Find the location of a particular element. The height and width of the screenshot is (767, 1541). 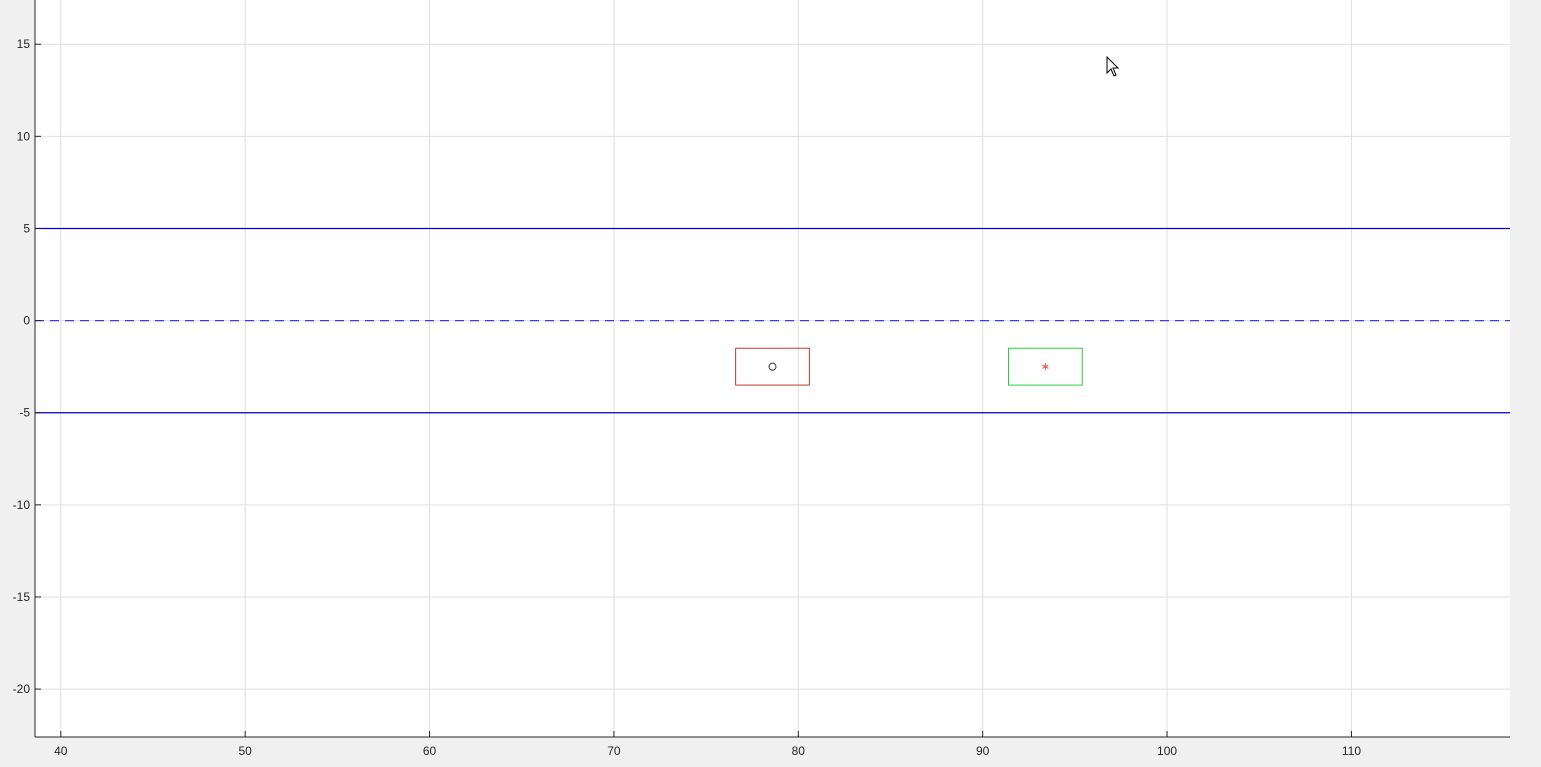

y-tick-label: 15 is located at coordinates (24, 44).